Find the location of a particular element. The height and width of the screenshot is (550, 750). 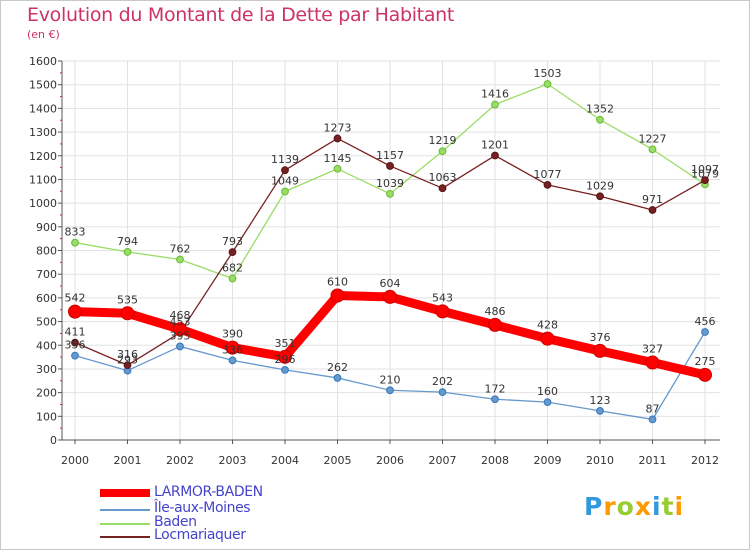

y-tick-label-1400: 1400 is located at coordinates (43, 108).